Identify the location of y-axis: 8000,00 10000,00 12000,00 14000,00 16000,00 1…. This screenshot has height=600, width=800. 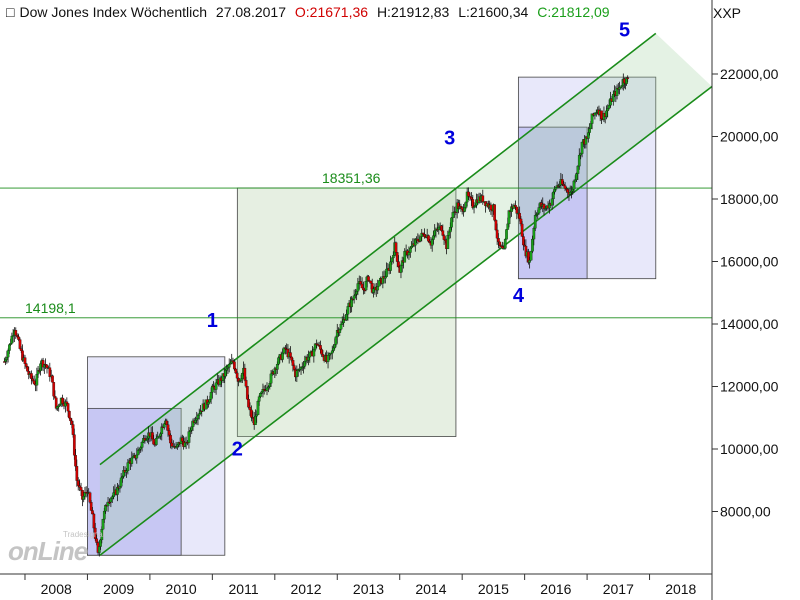
(745, 293).